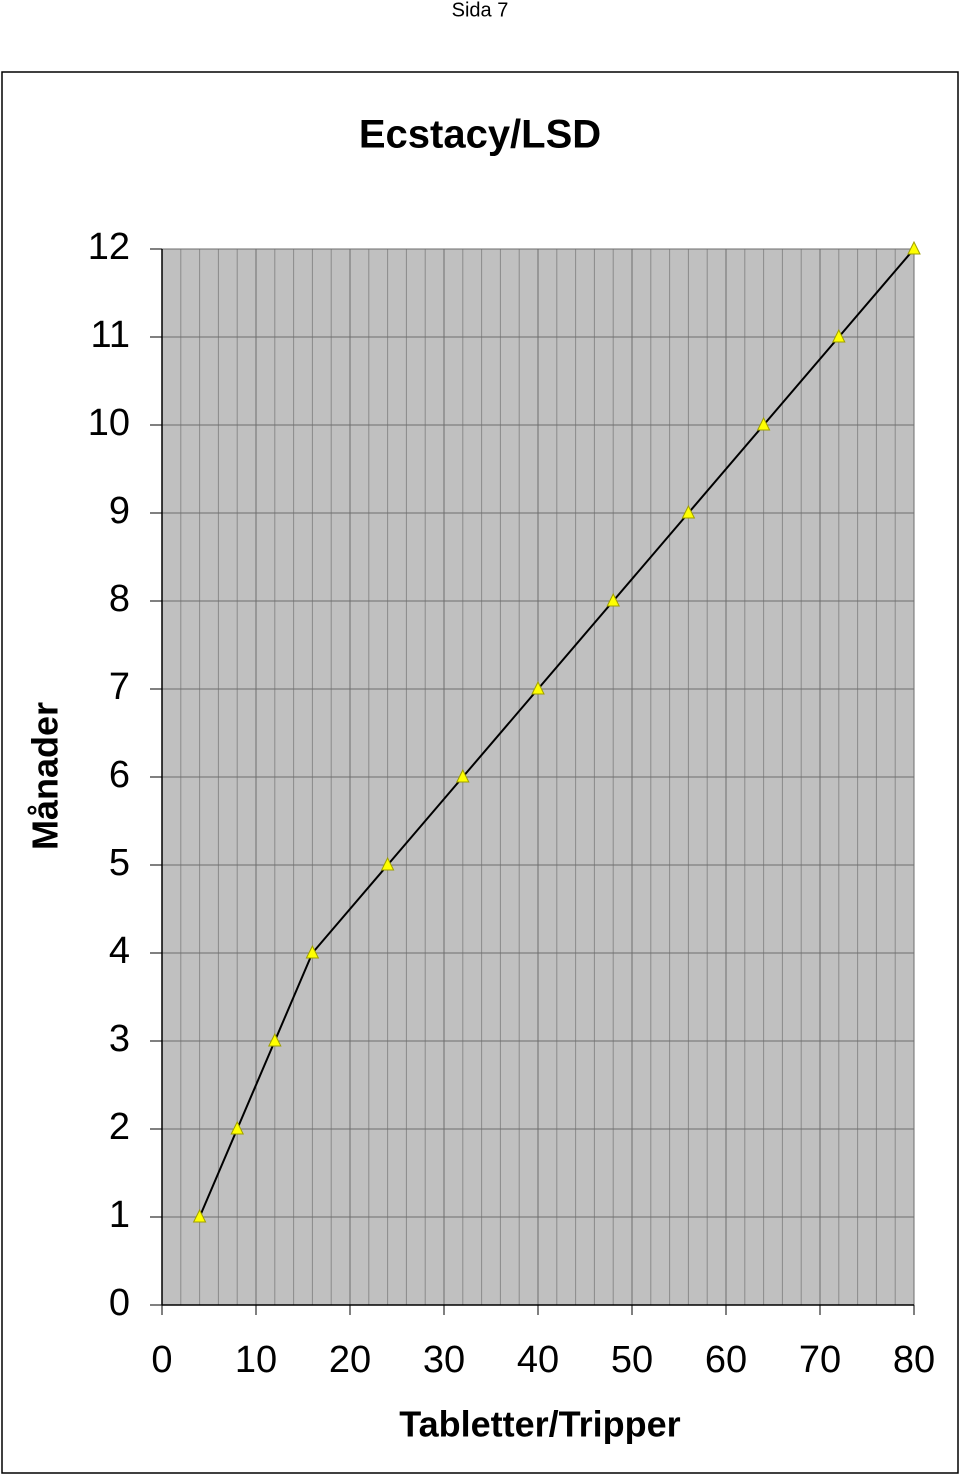 The width and height of the screenshot is (960, 1477). I want to click on x-tick-label: 40, so click(538, 1360).